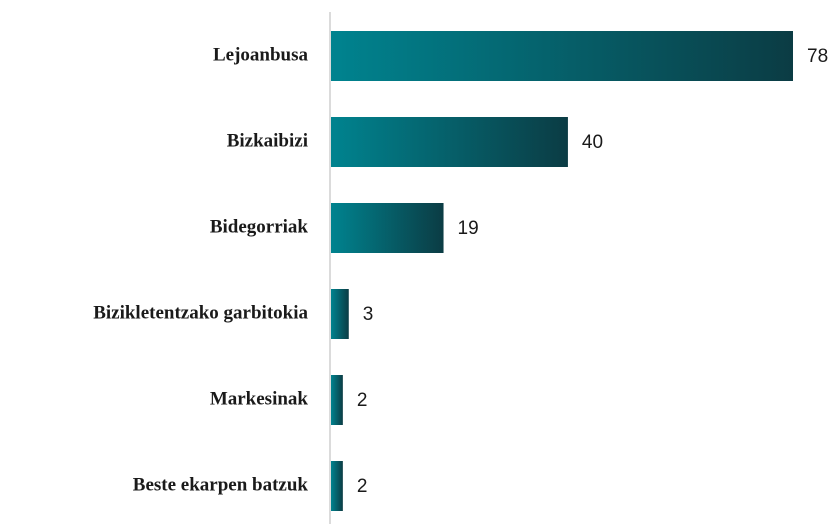 The width and height of the screenshot is (837, 524). What do you see at coordinates (368, 314) in the screenshot?
I see `value-label: 3` at bounding box center [368, 314].